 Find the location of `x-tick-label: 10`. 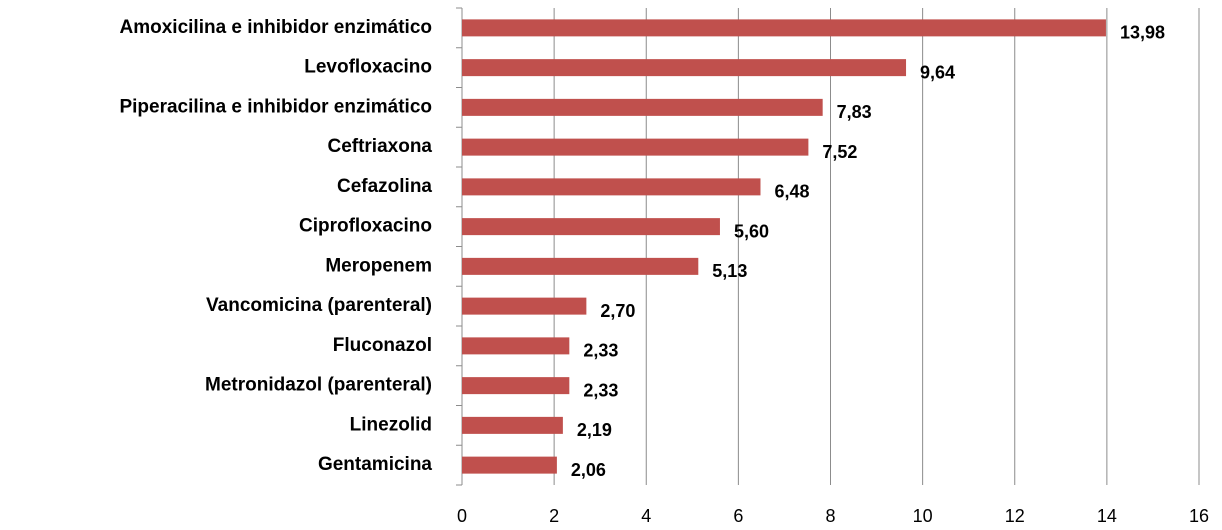

x-tick-label: 10 is located at coordinates (923, 516).